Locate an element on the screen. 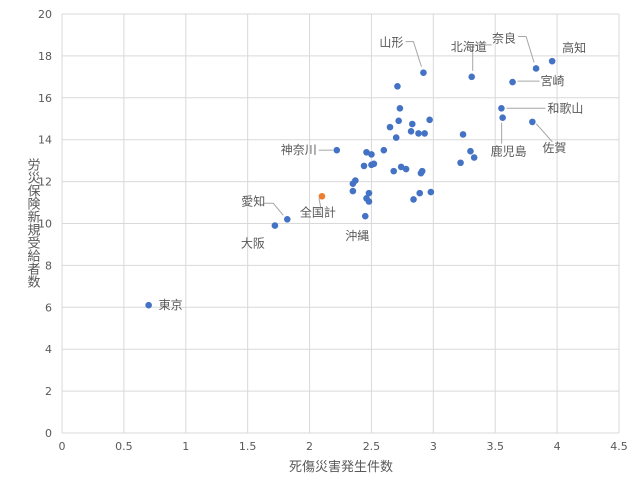 The height and width of the screenshot is (494, 641). point-label: 愛知 is located at coordinates (253, 201).